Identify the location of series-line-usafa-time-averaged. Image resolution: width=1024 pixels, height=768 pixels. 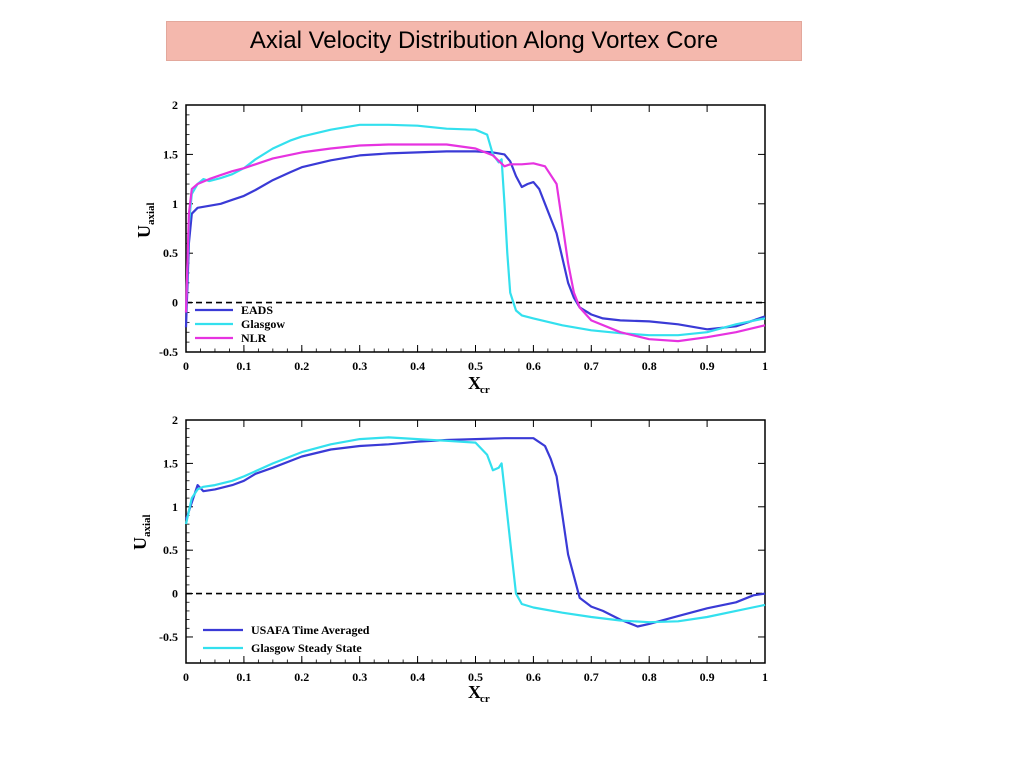
(475, 532).